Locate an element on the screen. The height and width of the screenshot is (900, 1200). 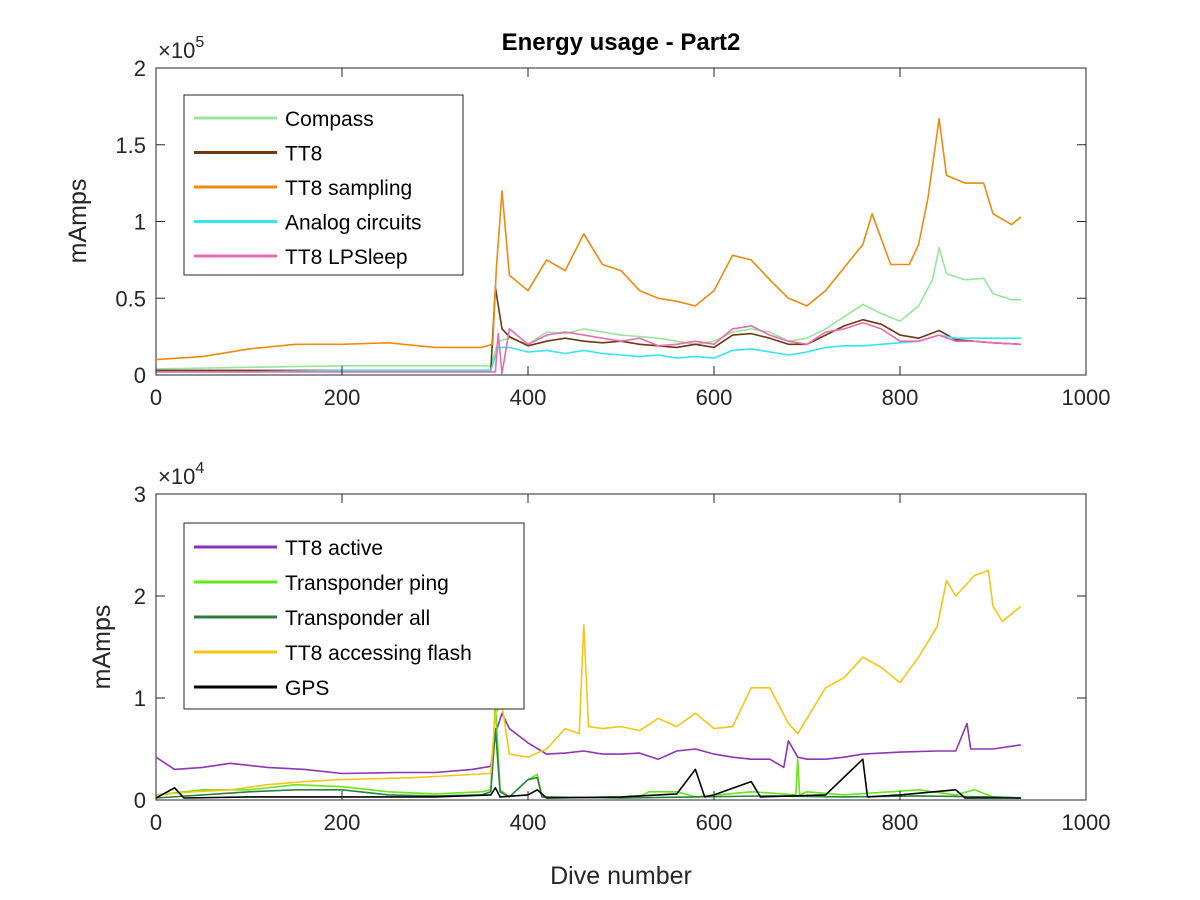
series-line-tt8-active is located at coordinates (588, 743).